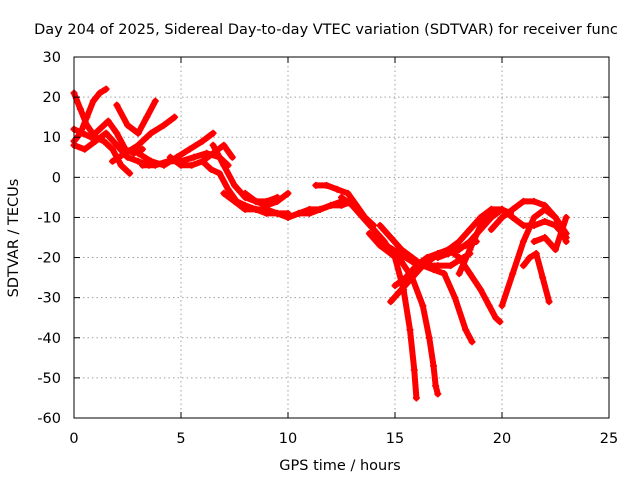 The height and width of the screenshot is (480, 640). I want to click on x-tick-label: 15, so click(395, 439).